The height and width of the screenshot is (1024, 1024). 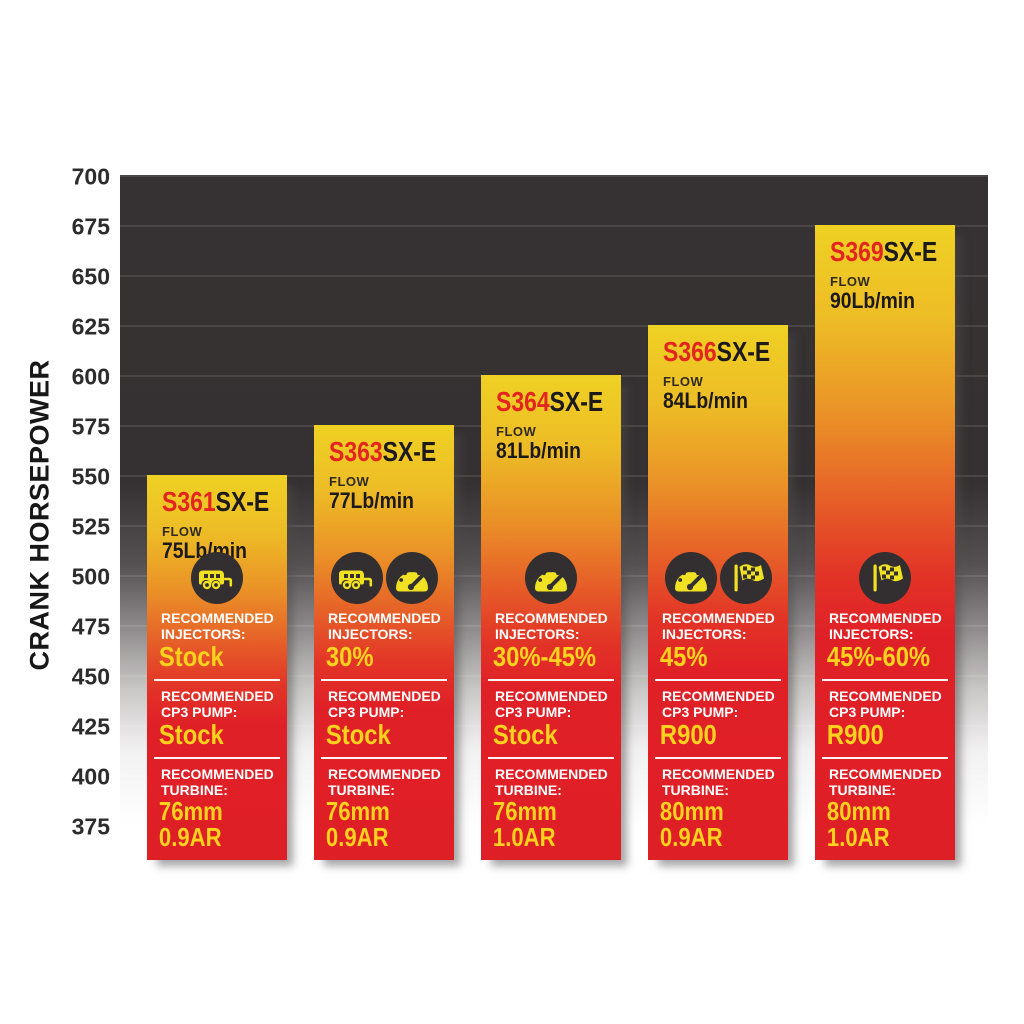 What do you see at coordinates (90, 376) in the screenshot?
I see `y-tick-label: 600` at bounding box center [90, 376].